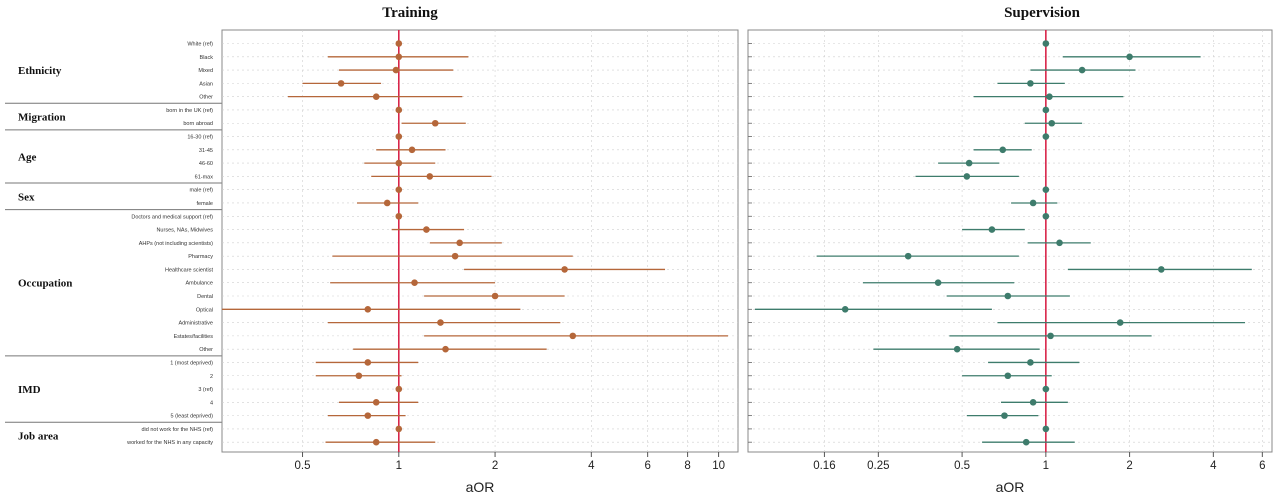 The height and width of the screenshot is (500, 1280). Describe the element at coordinates (191, 363) in the screenshot. I see `row-label: 1 (most deprived)` at that location.